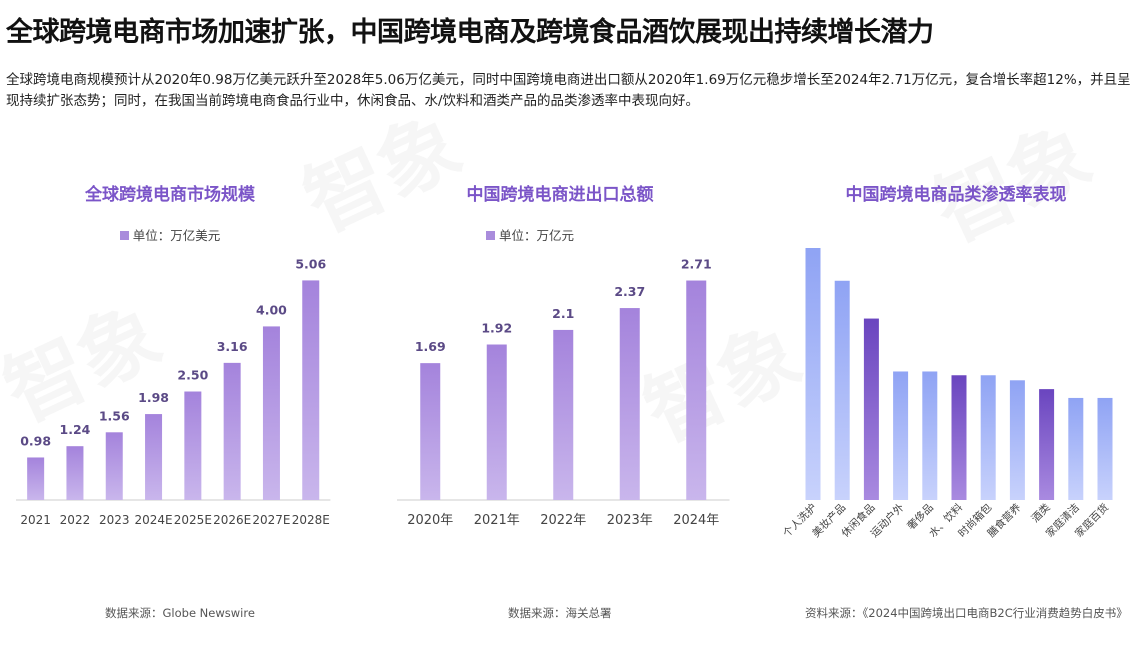  I want to click on chart-title: 全球跨境电商市场规模, so click(170, 195).